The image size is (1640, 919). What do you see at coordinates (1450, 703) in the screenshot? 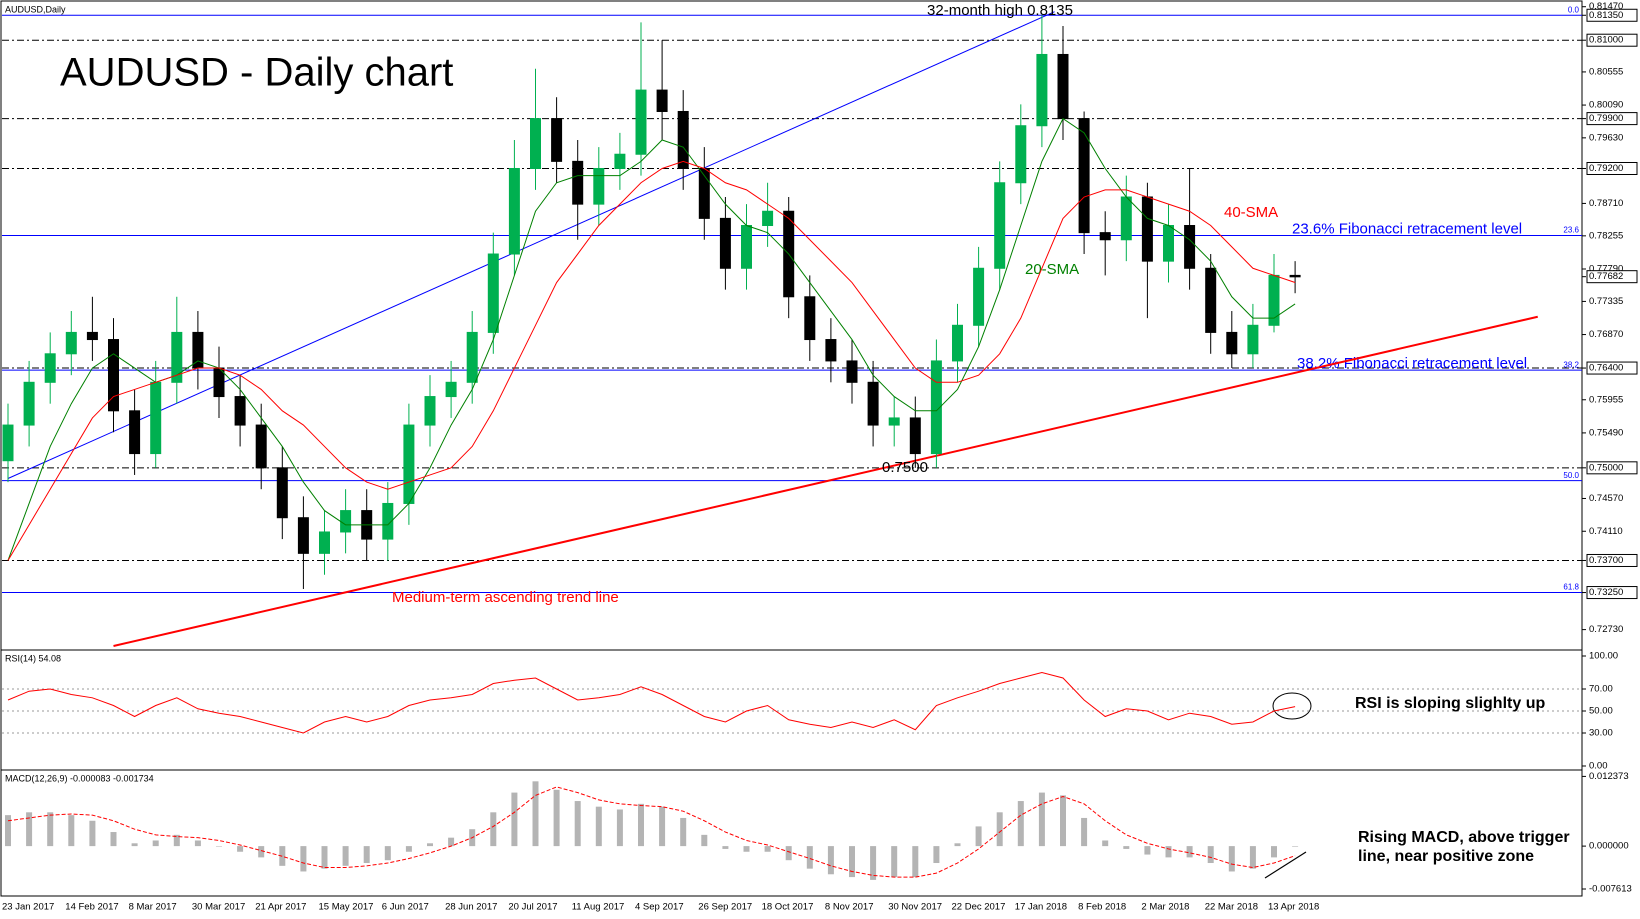
I see `rsi-note: RSI is sloping slighlty up` at bounding box center [1450, 703].